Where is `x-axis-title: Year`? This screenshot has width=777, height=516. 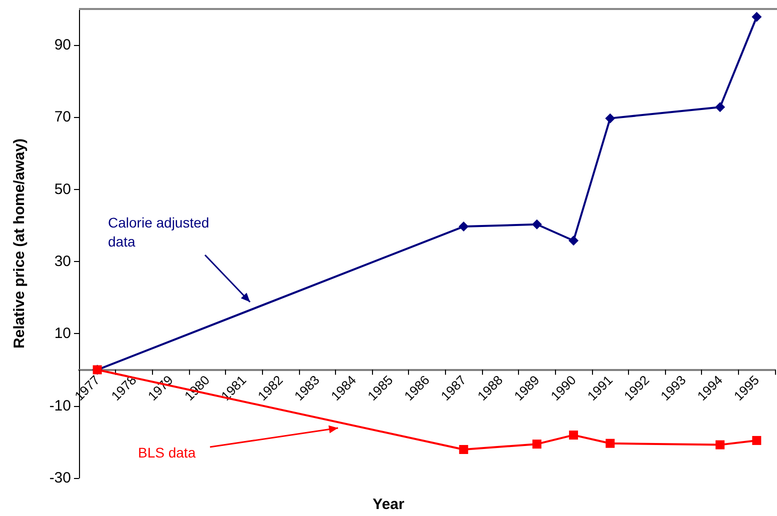
x-axis-title: Year is located at coordinates (388, 504).